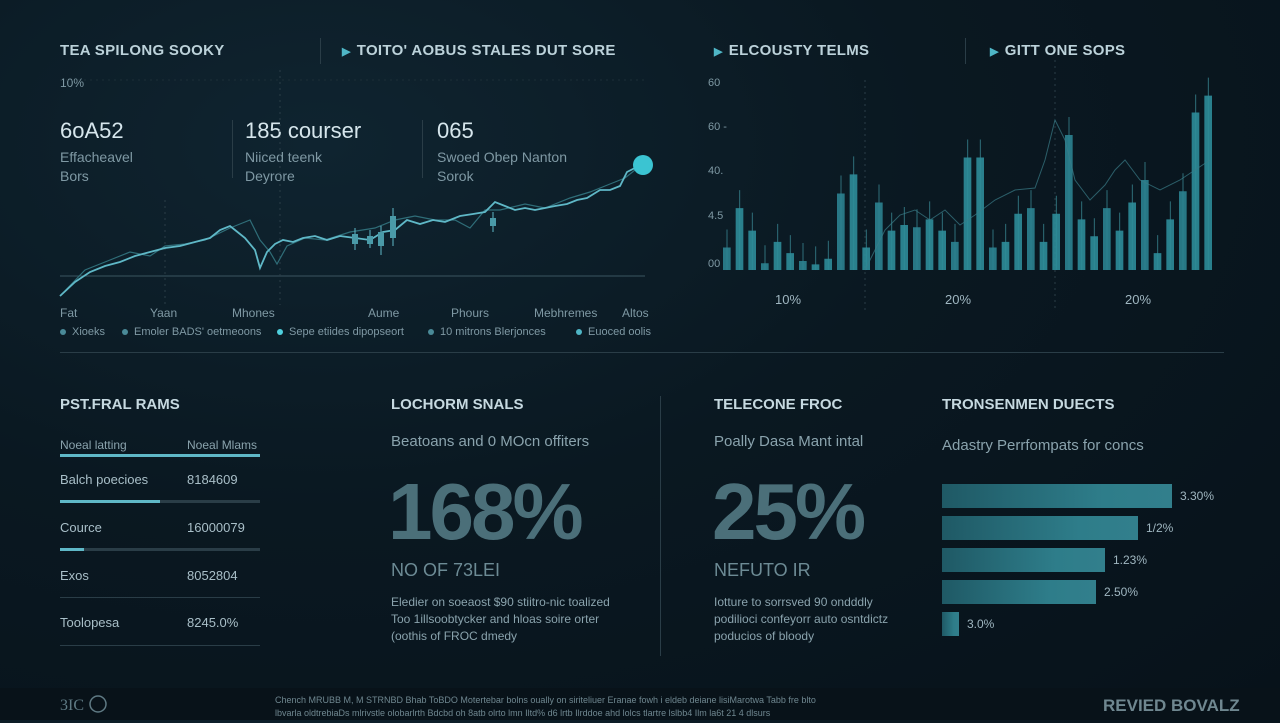  What do you see at coordinates (454, 636) in the screenshot?
I see `description-line: (oothis of FROC dmedy` at bounding box center [454, 636].